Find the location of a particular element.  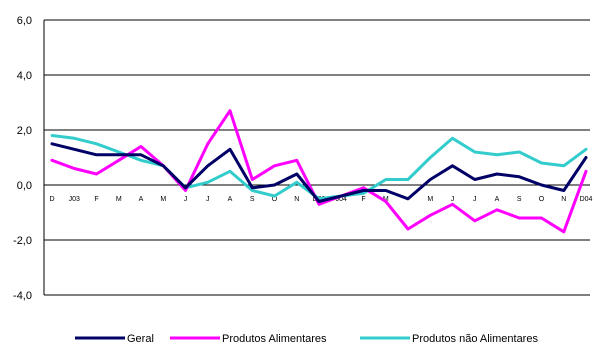

x-tick-label: D is located at coordinates (51, 199).